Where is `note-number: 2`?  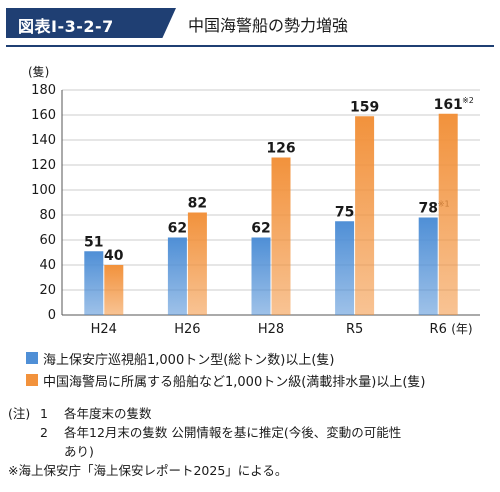 note-number: 2 is located at coordinates (44, 432).